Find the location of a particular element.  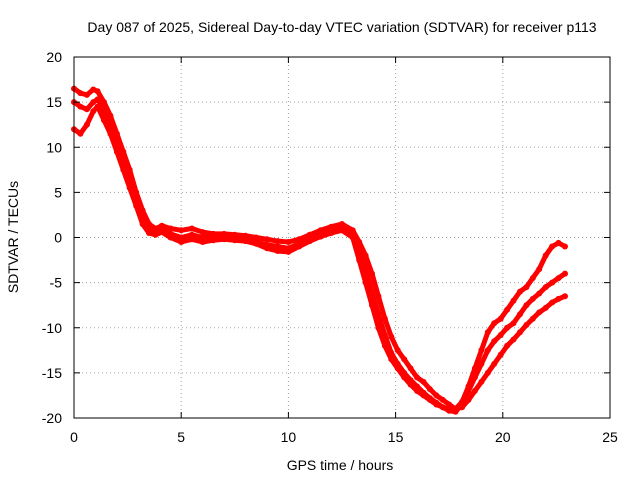

y-tick-label: 15 is located at coordinates (54, 102).